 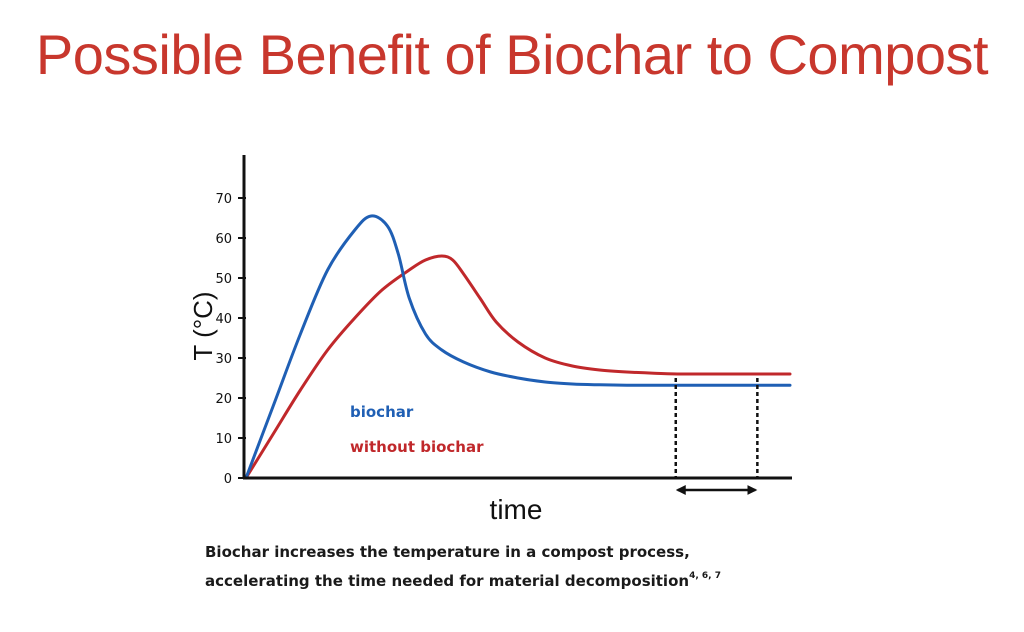 What do you see at coordinates (705, 576) in the screenshot?
I see `caption-citation: 4, 6, 7` at bounding box center [705, 576].